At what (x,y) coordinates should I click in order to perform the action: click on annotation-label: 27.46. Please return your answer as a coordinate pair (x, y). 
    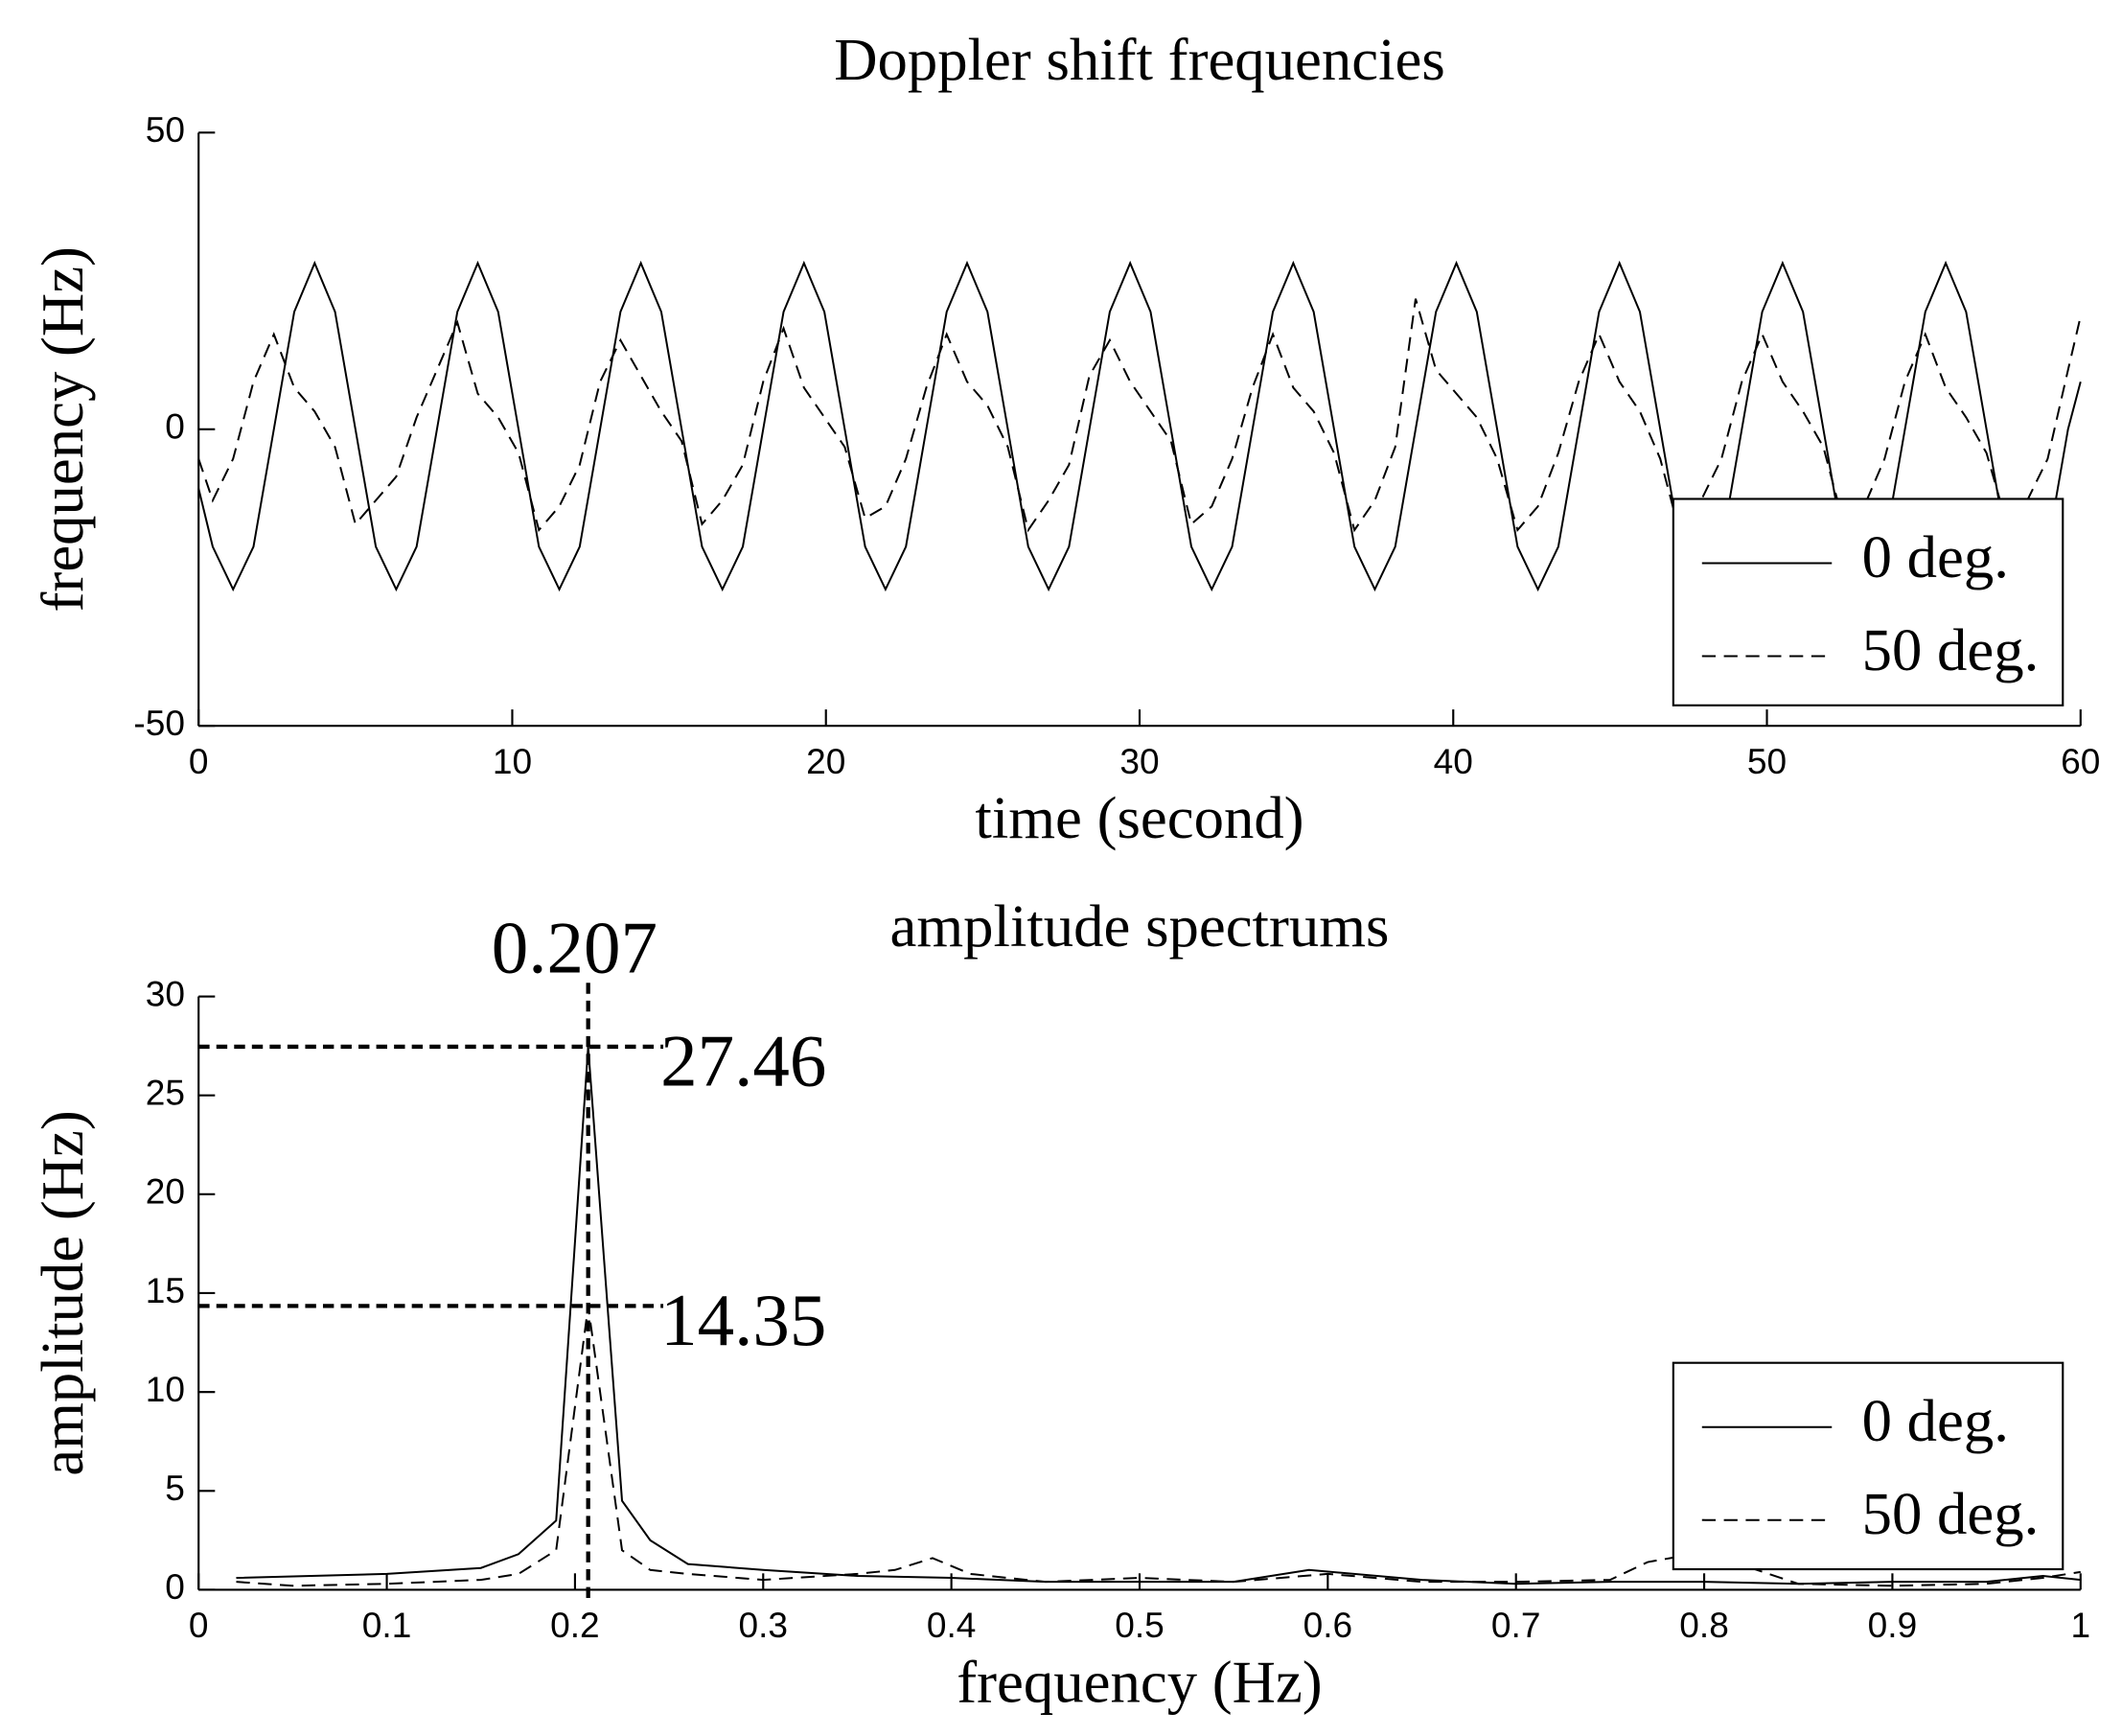
    Looking at the image, I should click on (743, 1060).